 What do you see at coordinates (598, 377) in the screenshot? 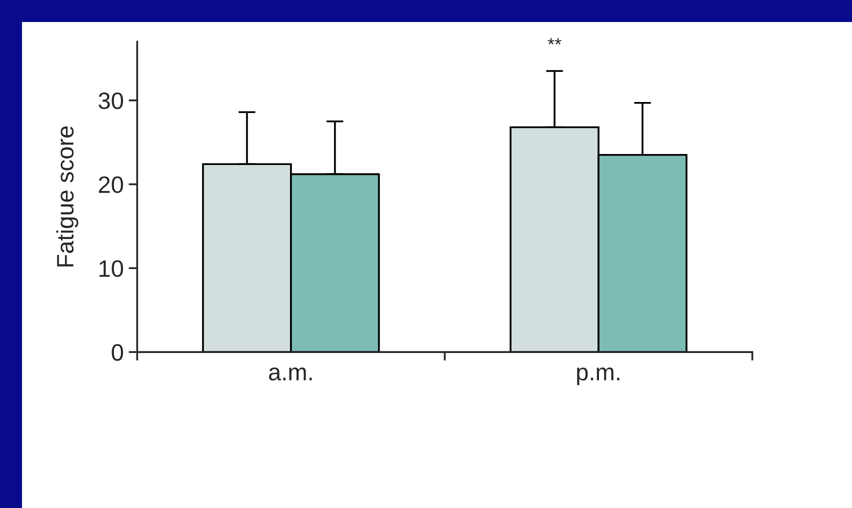
I see `x-tick-label: p.m.` at bounding box center [598, 377].